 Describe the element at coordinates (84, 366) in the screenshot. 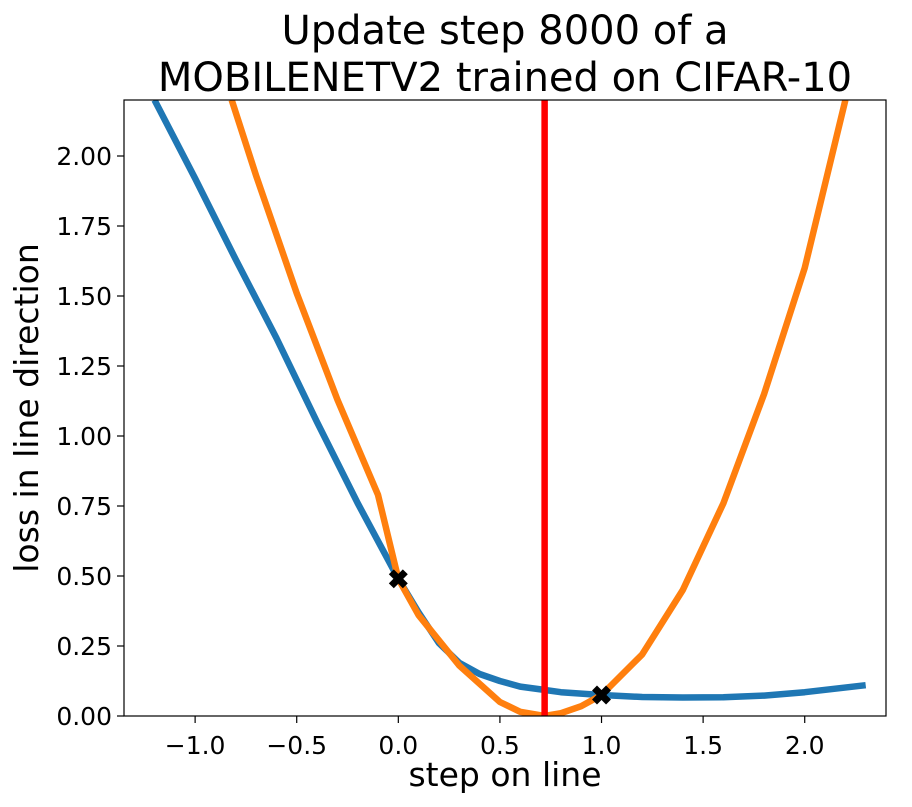

I see `y-tick-label: 1.25` at that location.